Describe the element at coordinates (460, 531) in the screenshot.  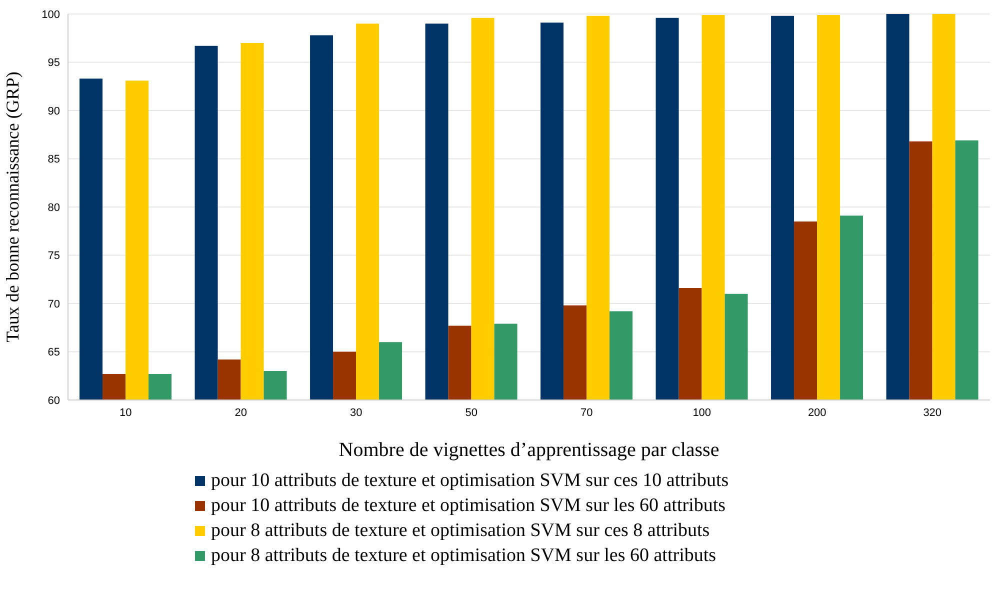
I see `legend-label: pour 8 attributs de texture et optimisation SVM sur ces 8 attributs` at that location.